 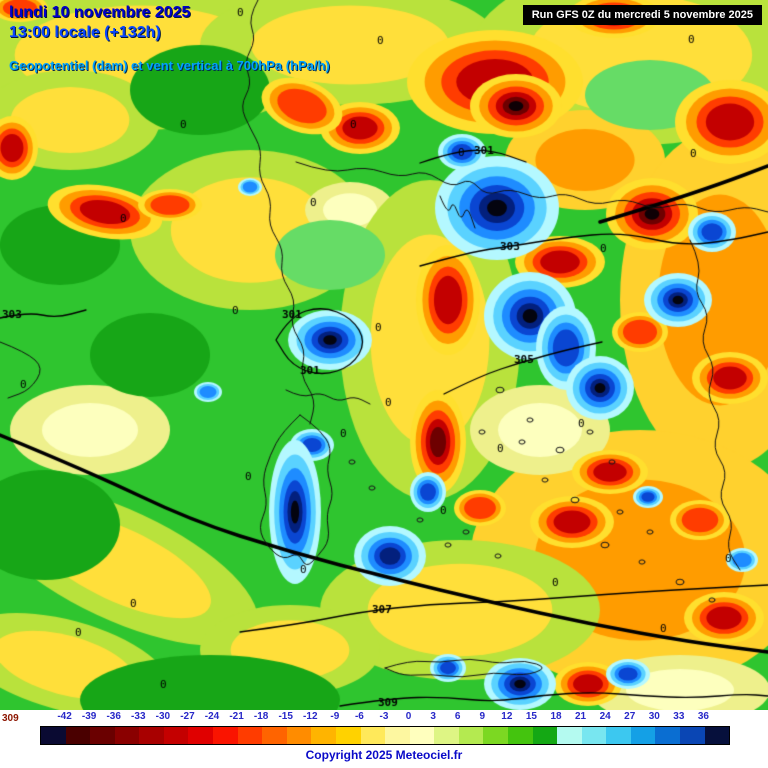 What do you see at coordinates (581, 716) in the screenshot?
I see `colorbar-tick: 21` at bounding box center [581, 716].